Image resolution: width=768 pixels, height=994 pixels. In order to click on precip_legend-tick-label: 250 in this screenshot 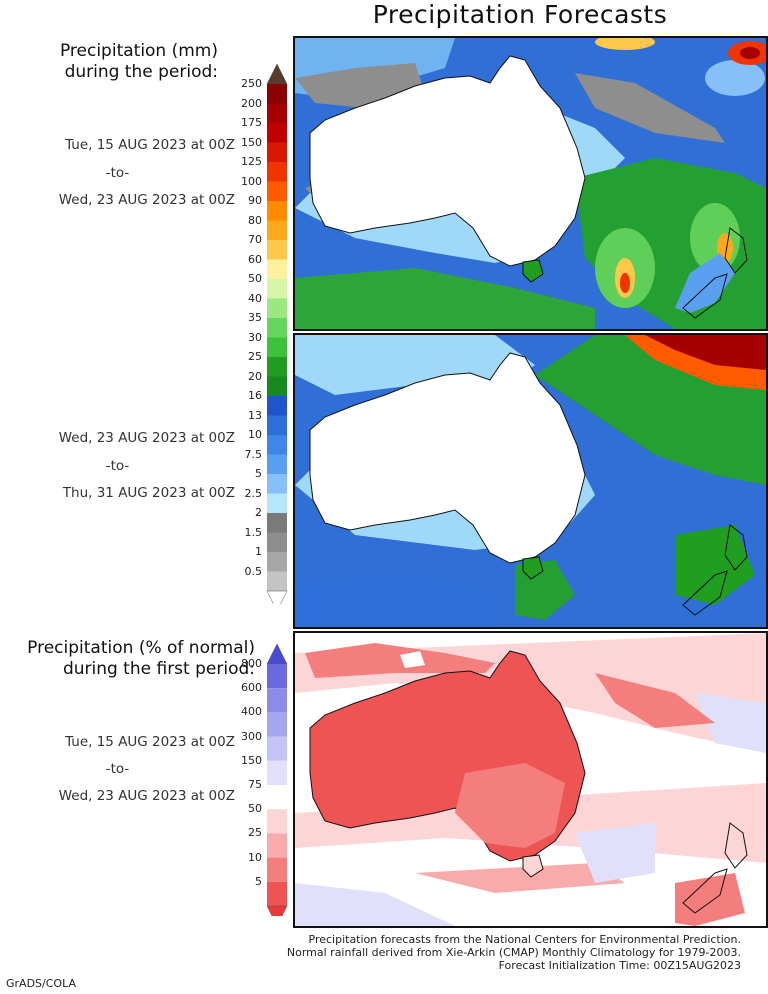, I will do `click(251, 83)`.